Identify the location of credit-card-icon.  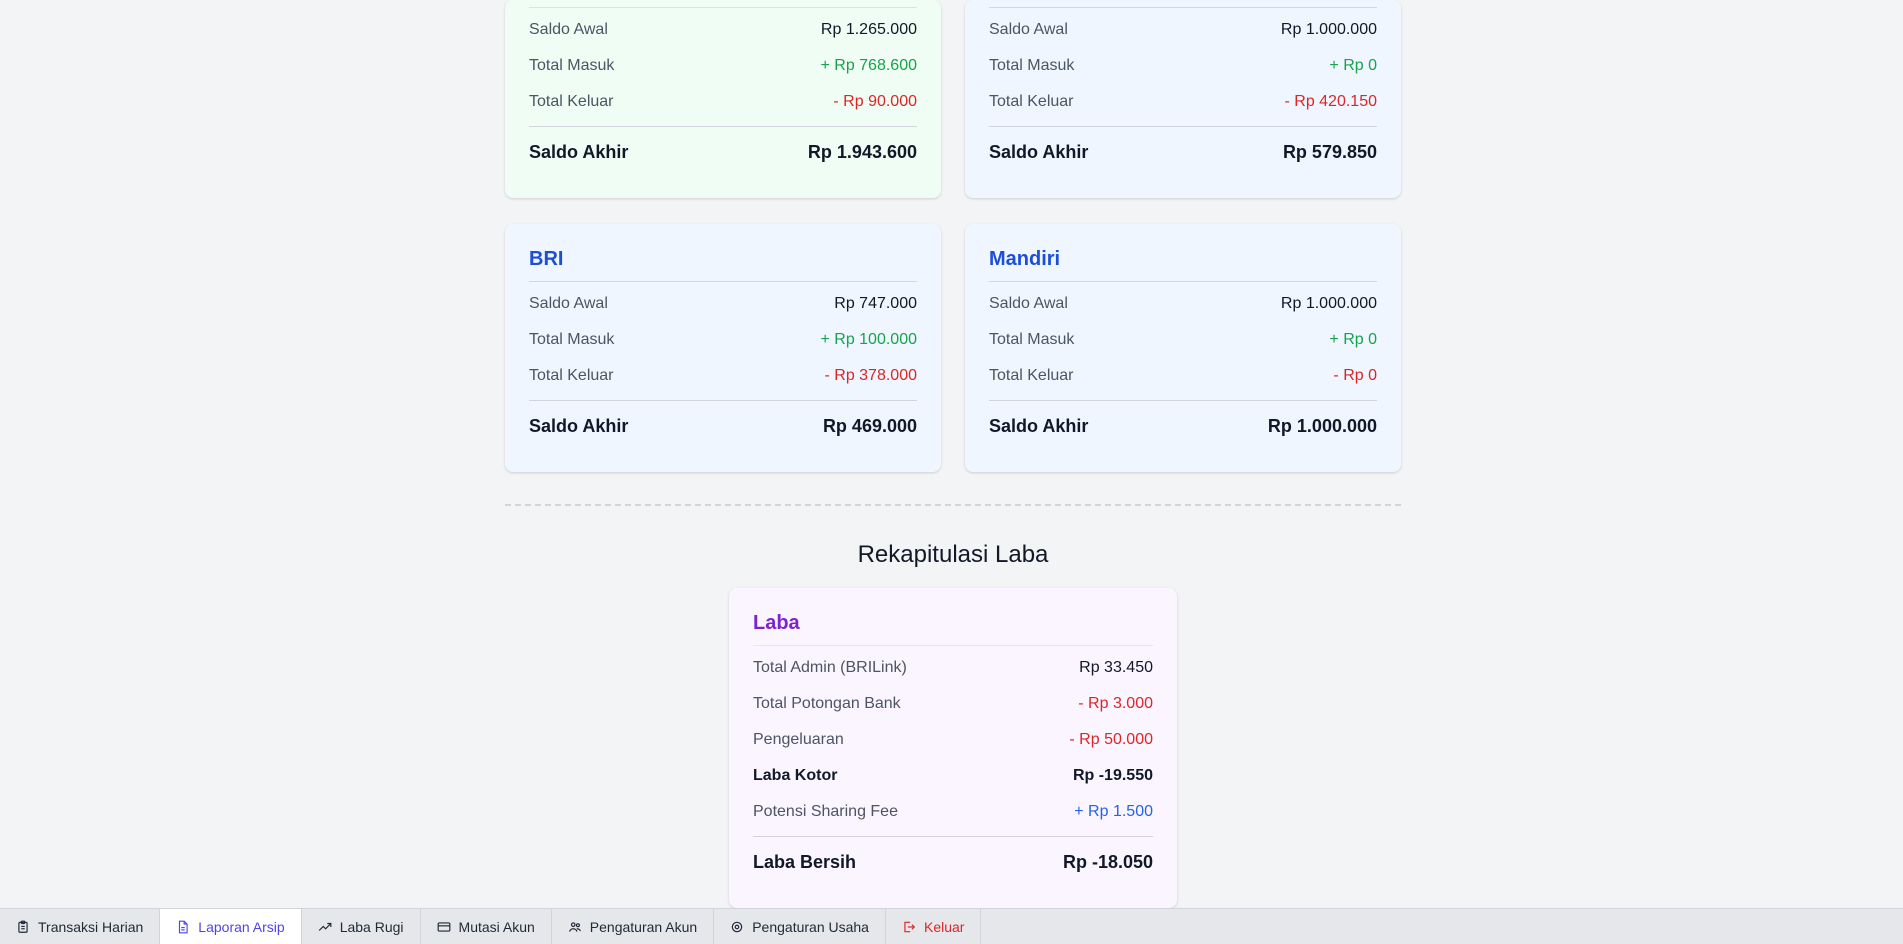
(443, 927).